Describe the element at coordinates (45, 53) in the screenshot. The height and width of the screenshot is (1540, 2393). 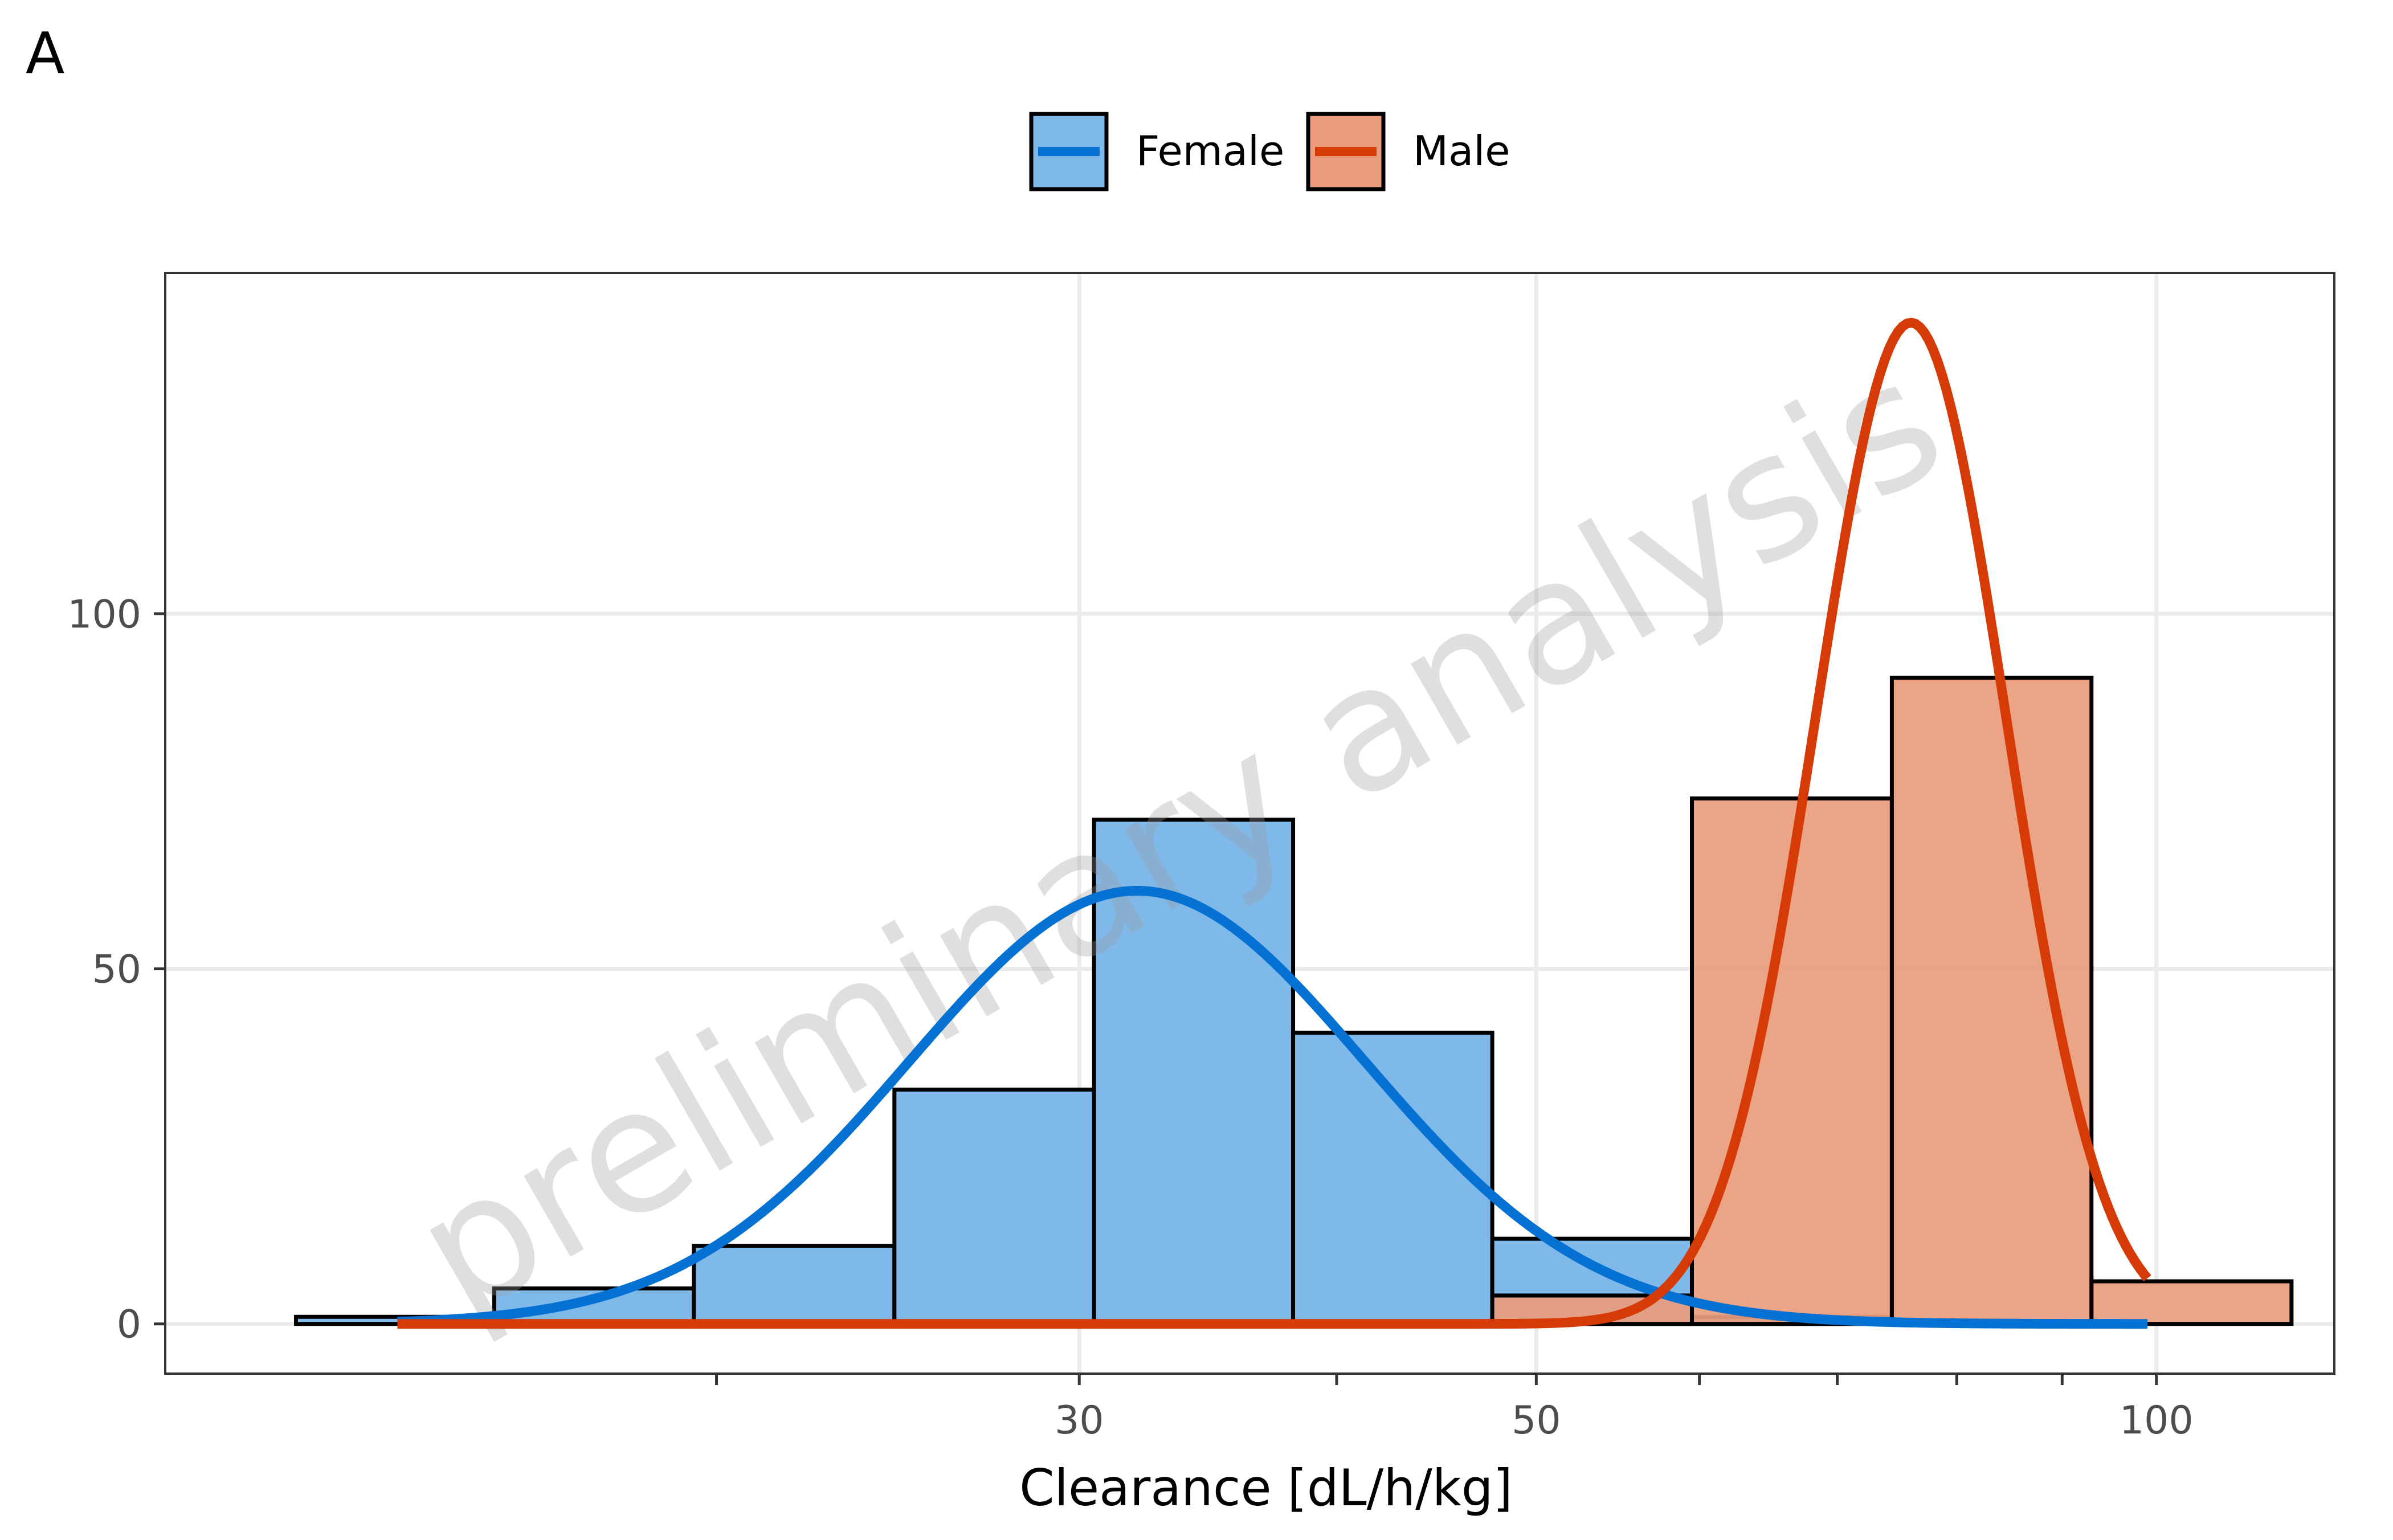
I see `panel-label: A` at that location.